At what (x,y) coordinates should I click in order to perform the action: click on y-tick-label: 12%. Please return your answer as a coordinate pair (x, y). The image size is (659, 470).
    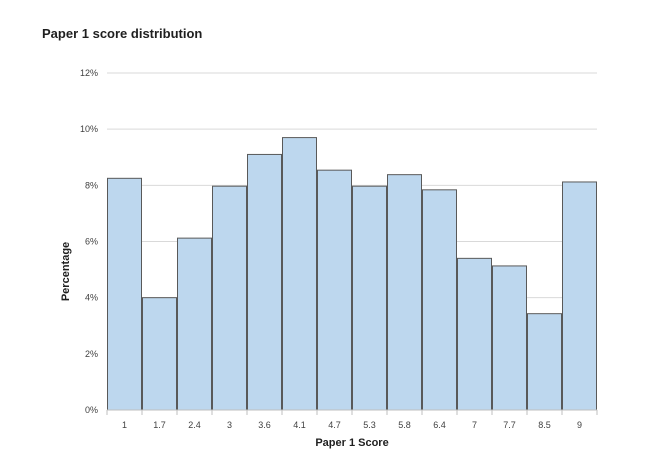
    Looking at the image, I should click on (89, 73).